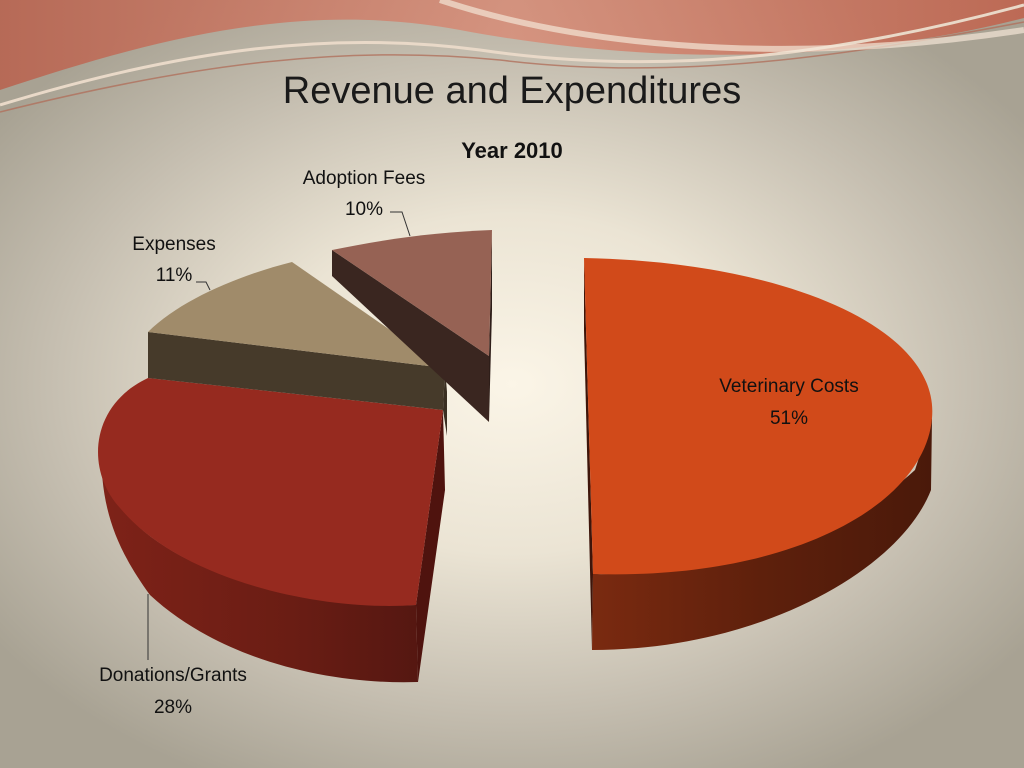 This screenshot has width=1024, height=768. I want to click on slice-expenses, so click(297, 349).